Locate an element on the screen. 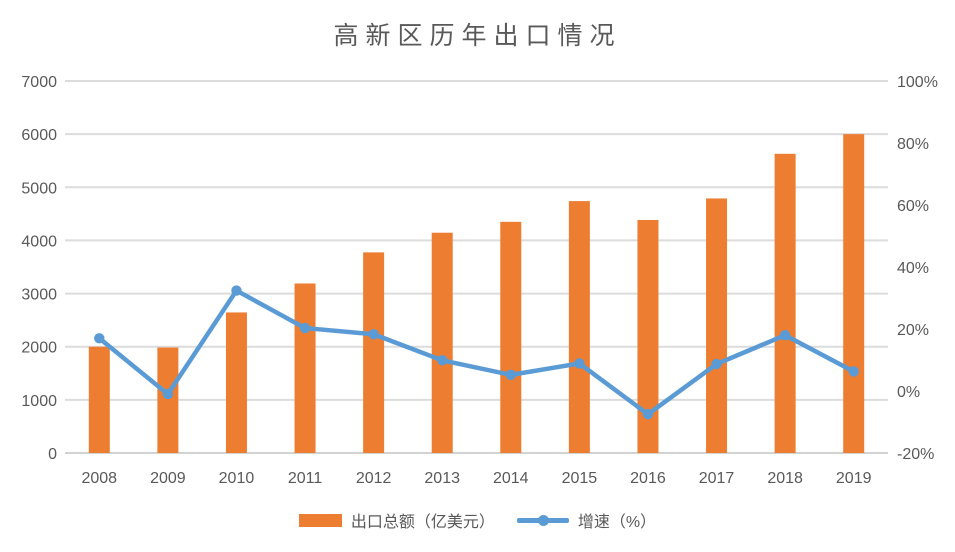 The height and width of the screenshot is (552, 955). line-marker-2013 is located at coordinates (442, 360).